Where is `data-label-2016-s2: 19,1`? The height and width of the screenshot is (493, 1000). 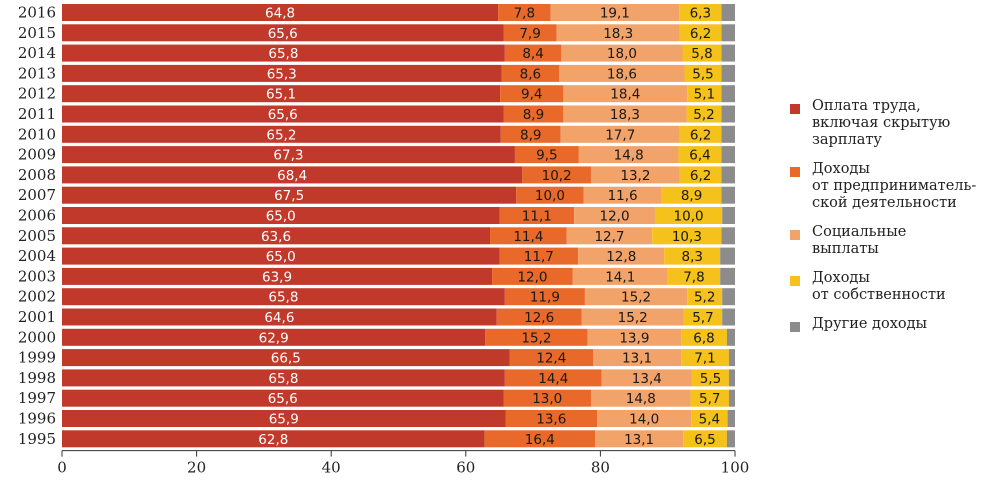 data-label-2016-s2: 19,1 is located at coordinates (615, 14).